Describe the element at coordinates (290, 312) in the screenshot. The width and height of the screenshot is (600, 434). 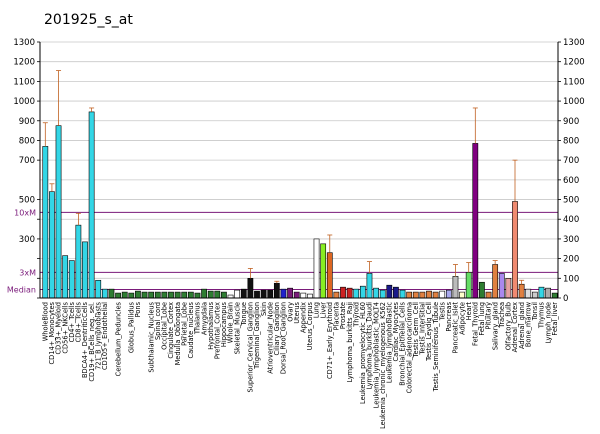
I see `category-label: Ovary` at that location.